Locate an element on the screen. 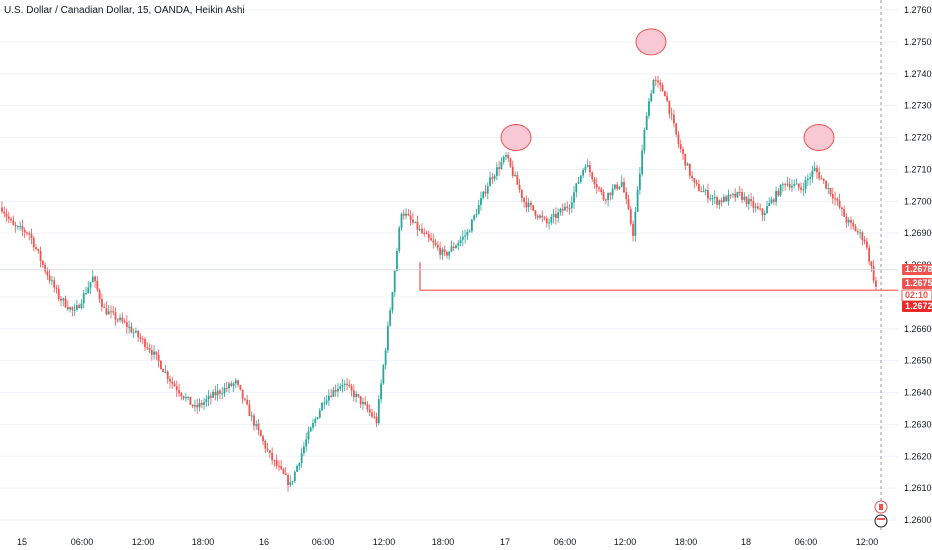 The width and height of the screenshot is (932, 550). price-badge-label: 1.26756 is located at coordinates (918, 283).